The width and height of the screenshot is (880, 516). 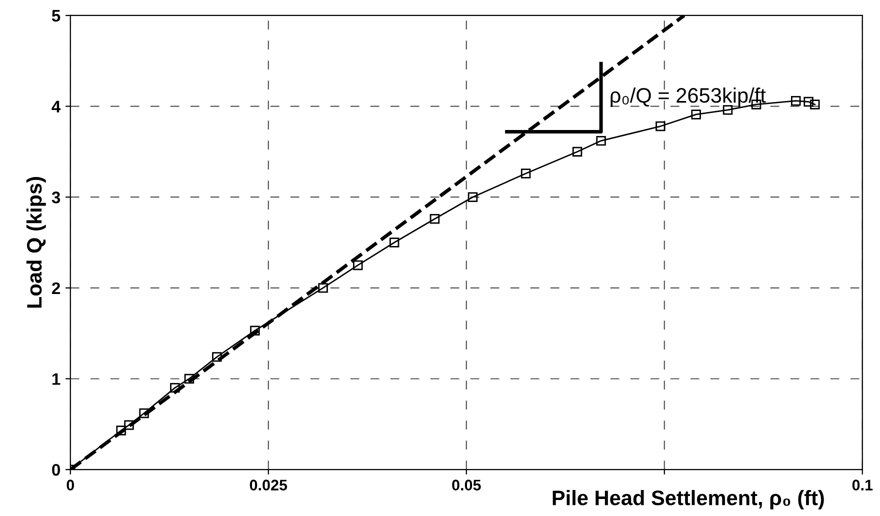 I want to click on x-tick-label: 0.025, so click(x=269, y=485).